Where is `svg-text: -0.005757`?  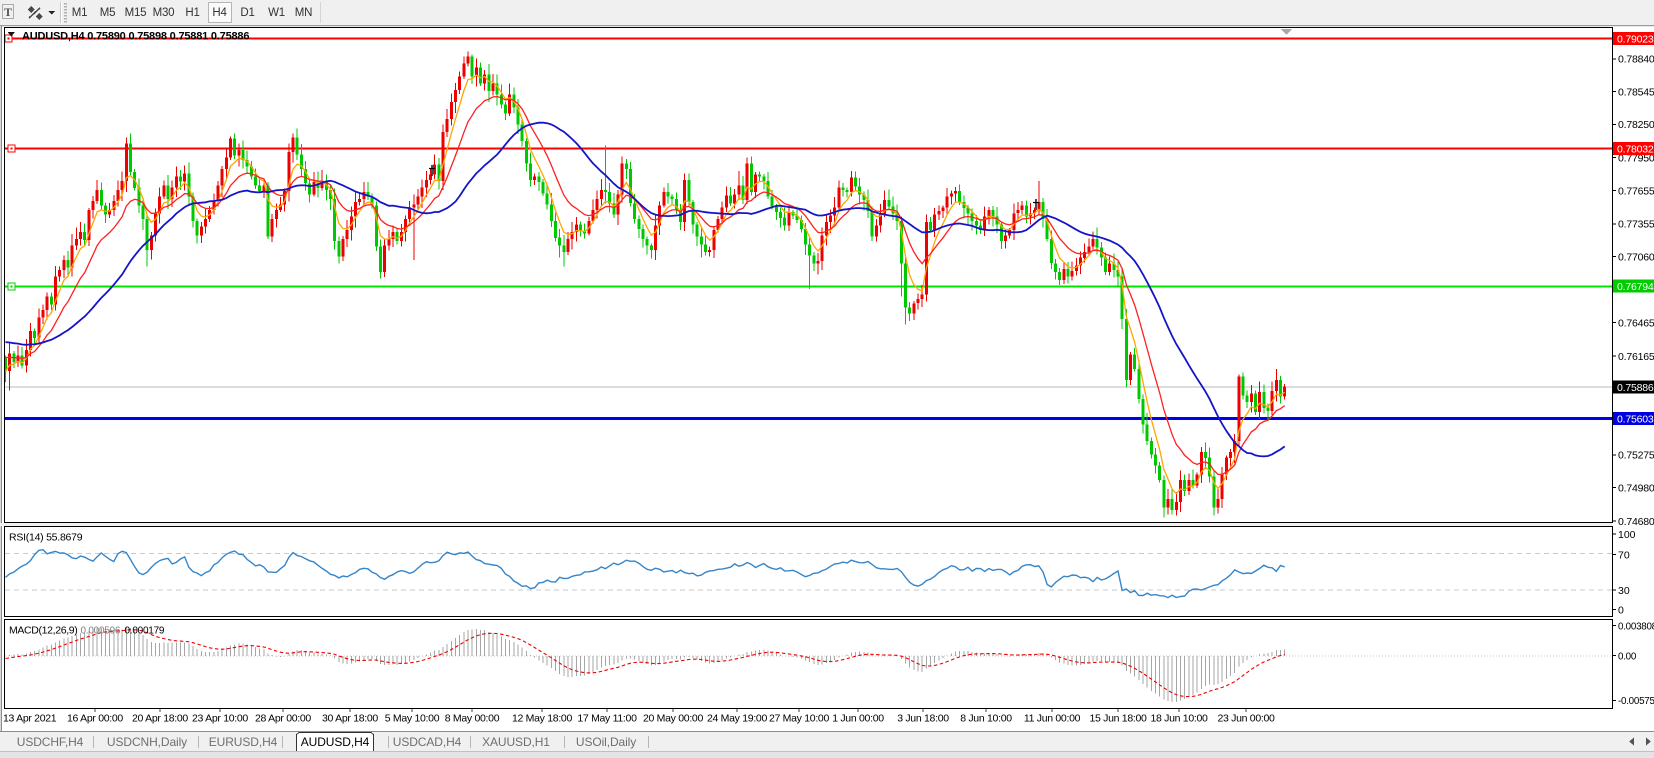
svg-text: -0.005757 is located at coordinates (1636, 701).